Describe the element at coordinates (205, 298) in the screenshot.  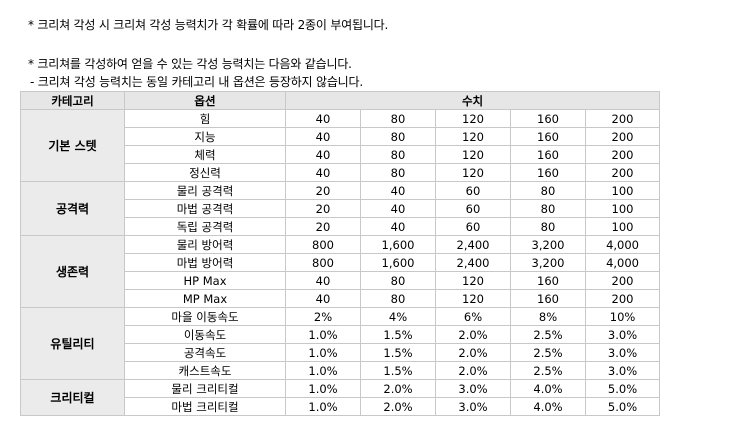
I see `option-cell: MP Max` at that location.